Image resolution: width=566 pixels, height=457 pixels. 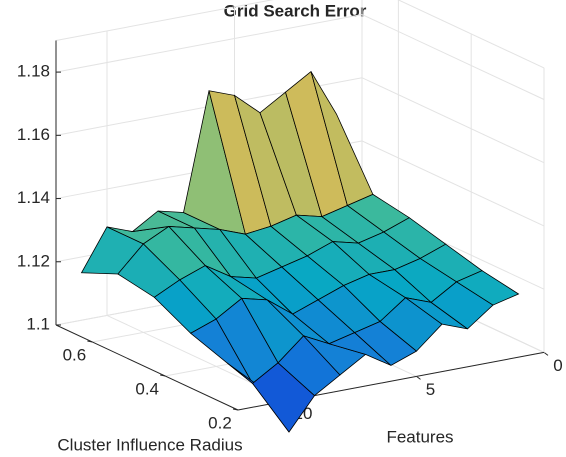 I want to click on y-tick-label: 0.4, so click(x=147, y=388).